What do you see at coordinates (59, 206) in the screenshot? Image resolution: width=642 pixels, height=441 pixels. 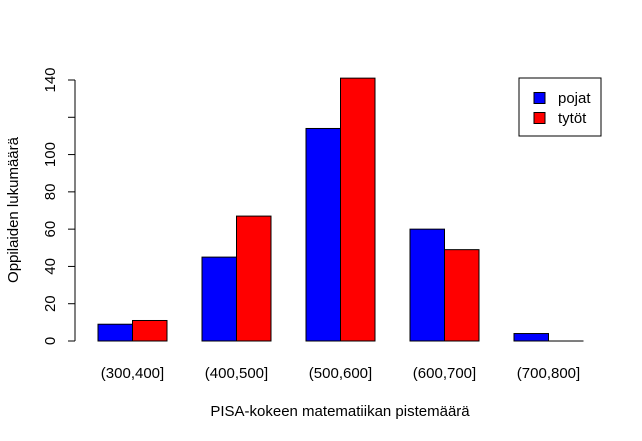 I see `y-axis: 0 20 40 60 80 100 140` at bounding box center [59, 206].